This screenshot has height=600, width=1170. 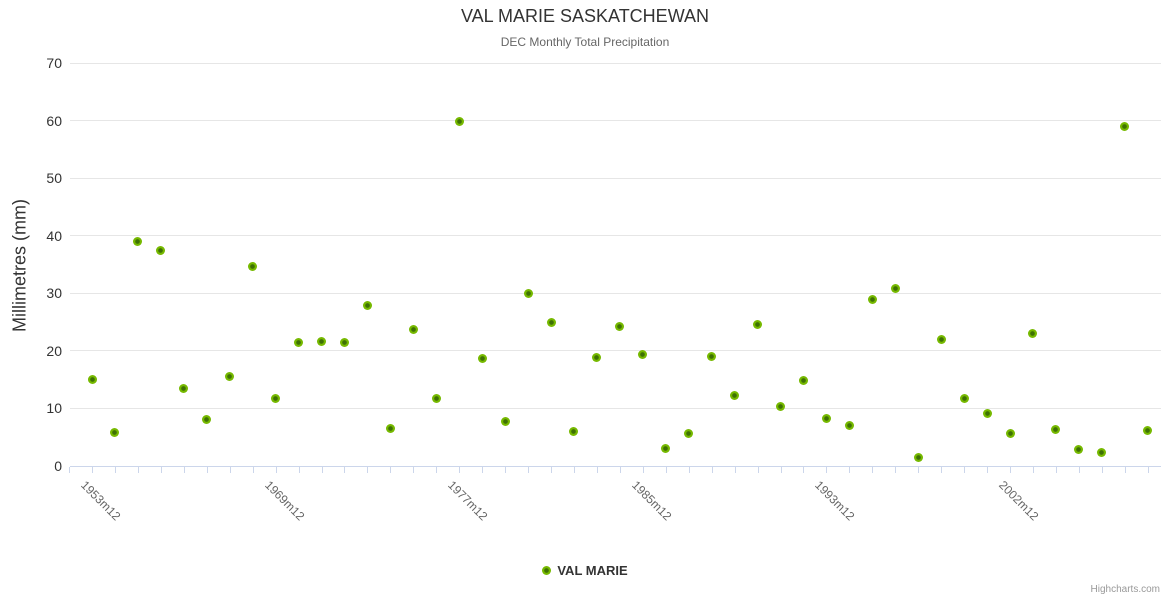 I want to click on credits-link: Highcharts.com, so click(x=1125, y=589).